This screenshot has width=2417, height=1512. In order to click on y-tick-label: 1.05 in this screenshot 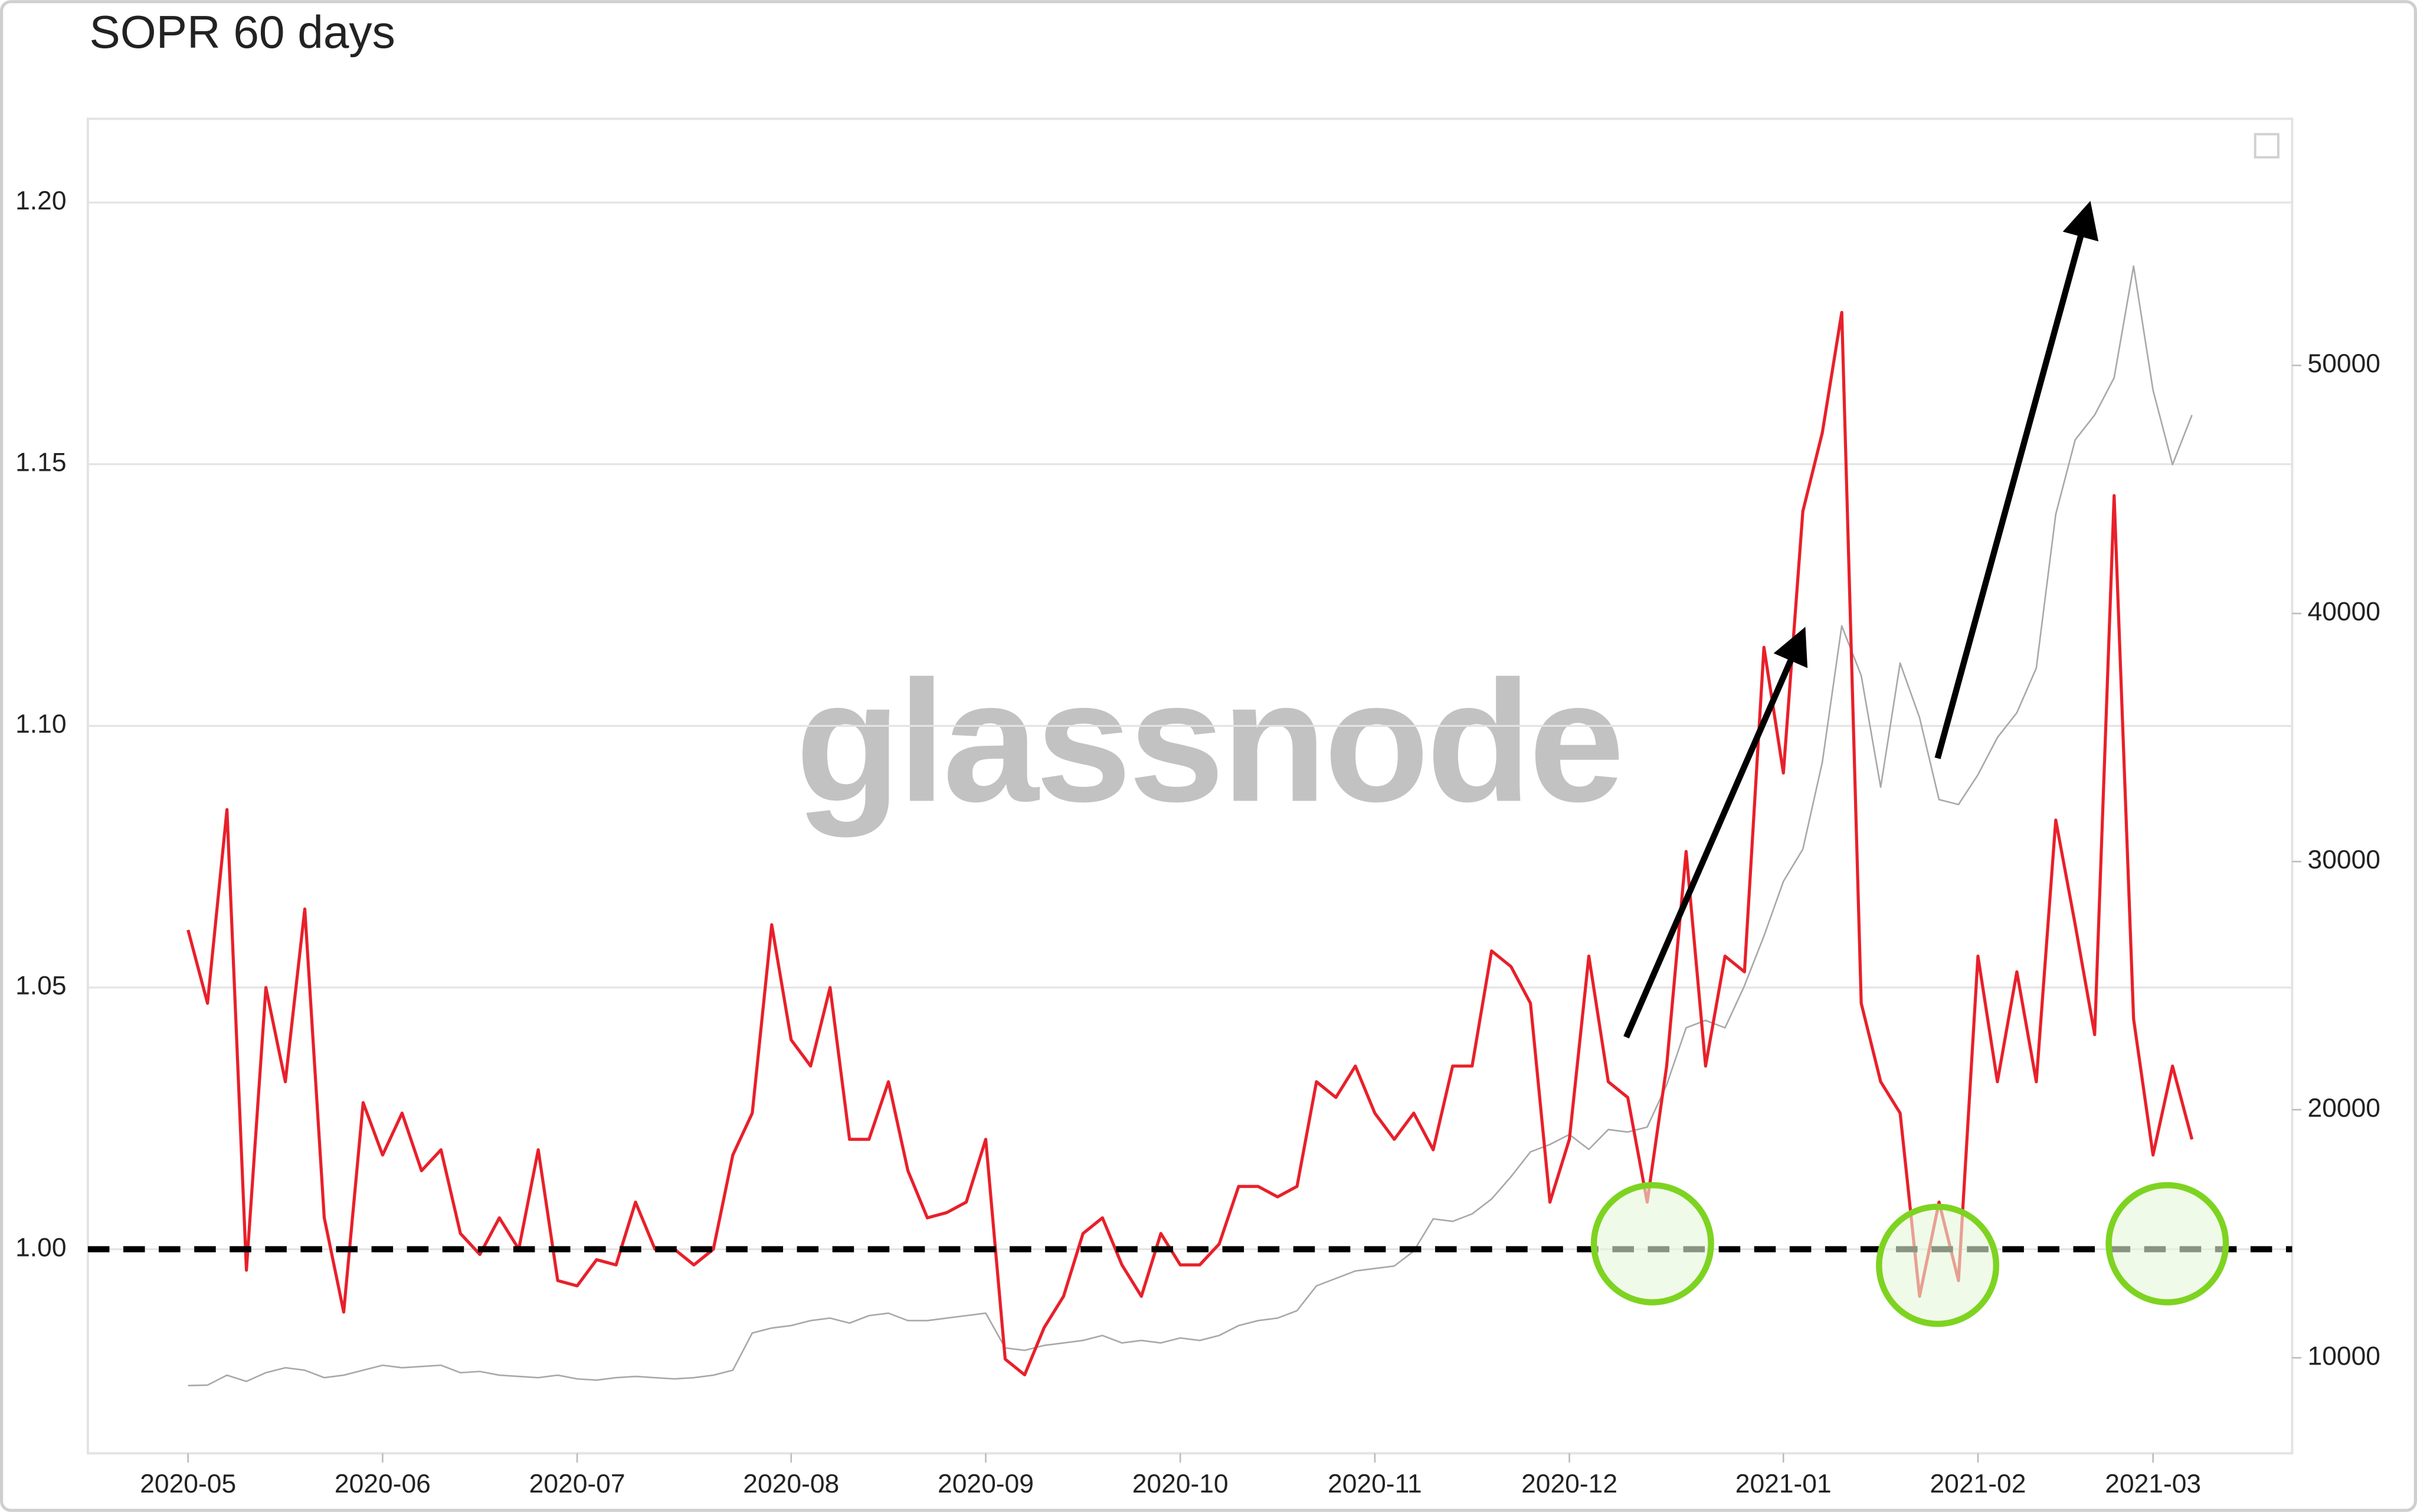, I will do `click(40, 986)`.